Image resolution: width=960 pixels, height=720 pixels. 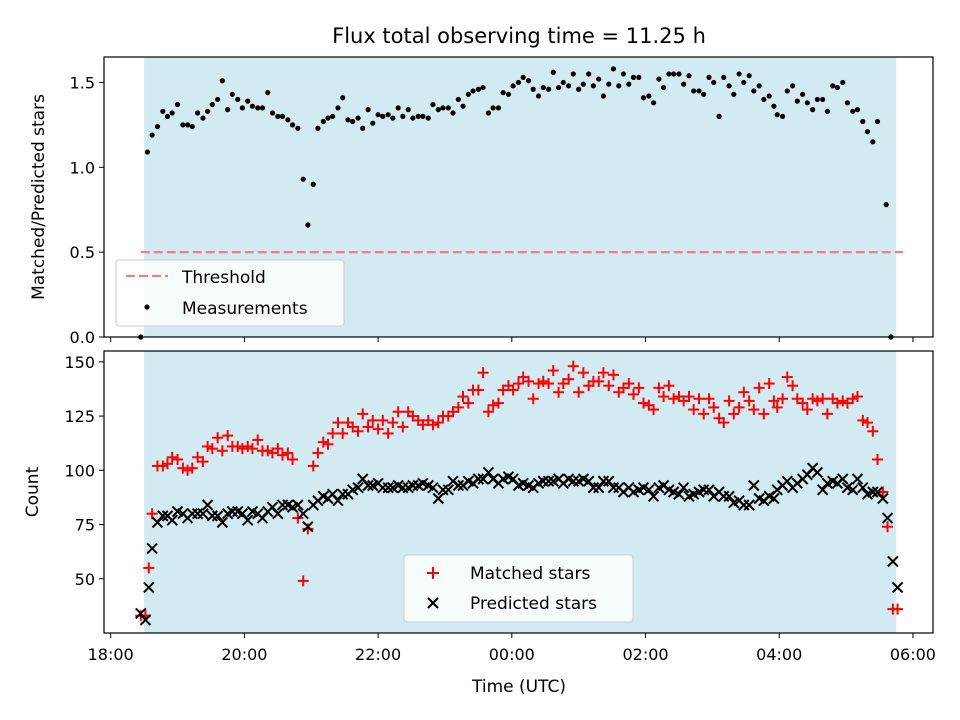 What do you see at coordinates (79, 416) in the screenshot?
I see `bottom-y-tick-label-3: 125` at bounding box center [79, 416].